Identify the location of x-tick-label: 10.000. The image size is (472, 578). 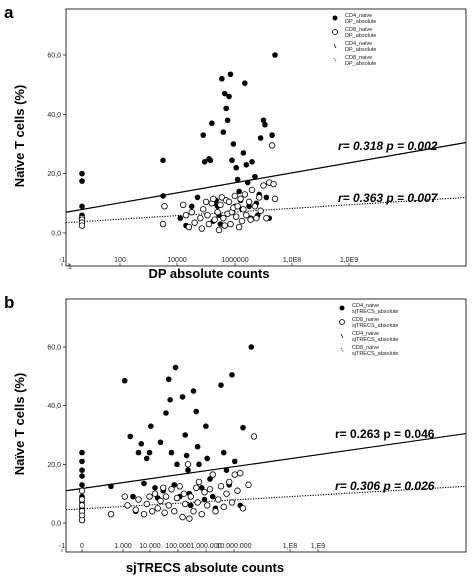
(150, 546).